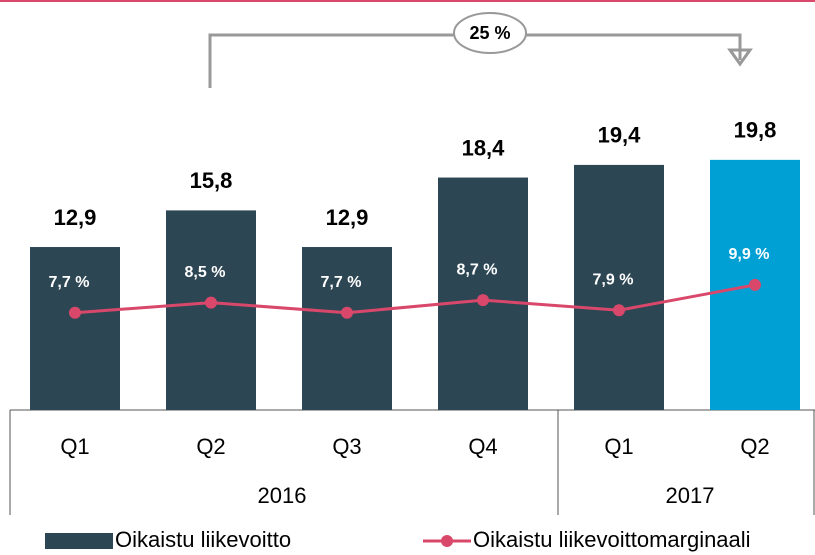  What do you see at coordinates (620, 135) in the screenshot?
I see `bar-value-label: 19,4` at bounding box center [620, 135].